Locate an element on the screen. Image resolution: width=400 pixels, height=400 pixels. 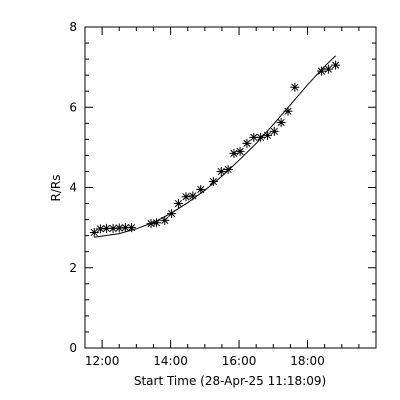
y-tick-label: 4 is located at coordinates (73, 188).